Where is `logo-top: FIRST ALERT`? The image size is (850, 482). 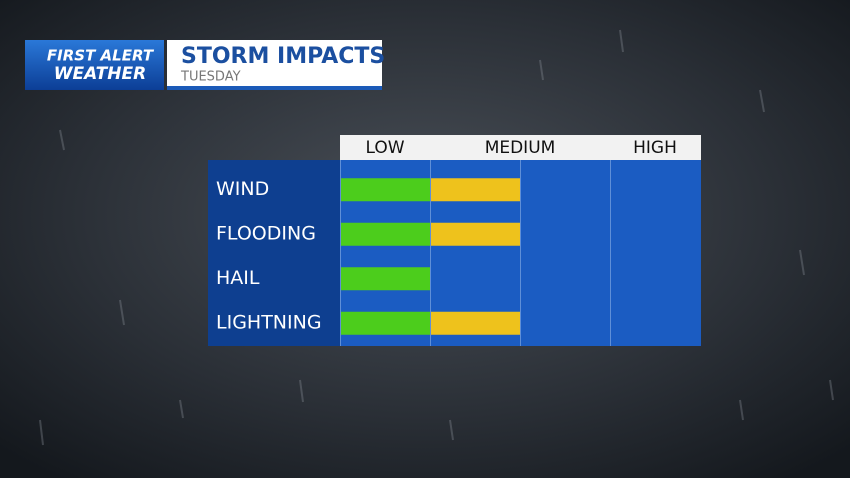
logo-top: FIRST ALERT is located at coordinates (101, 56).